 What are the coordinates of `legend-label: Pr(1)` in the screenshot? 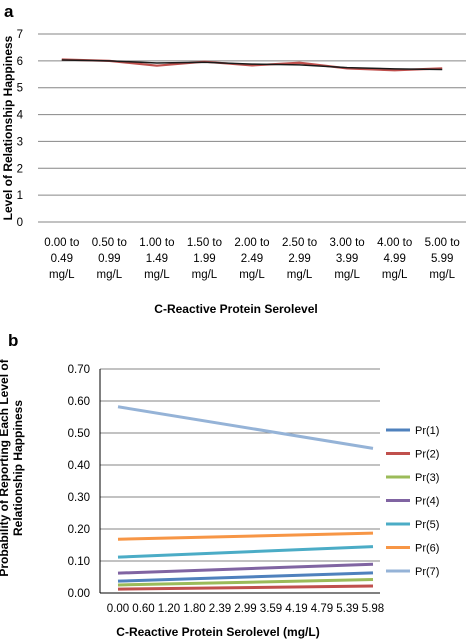 It's located at (427, 431).